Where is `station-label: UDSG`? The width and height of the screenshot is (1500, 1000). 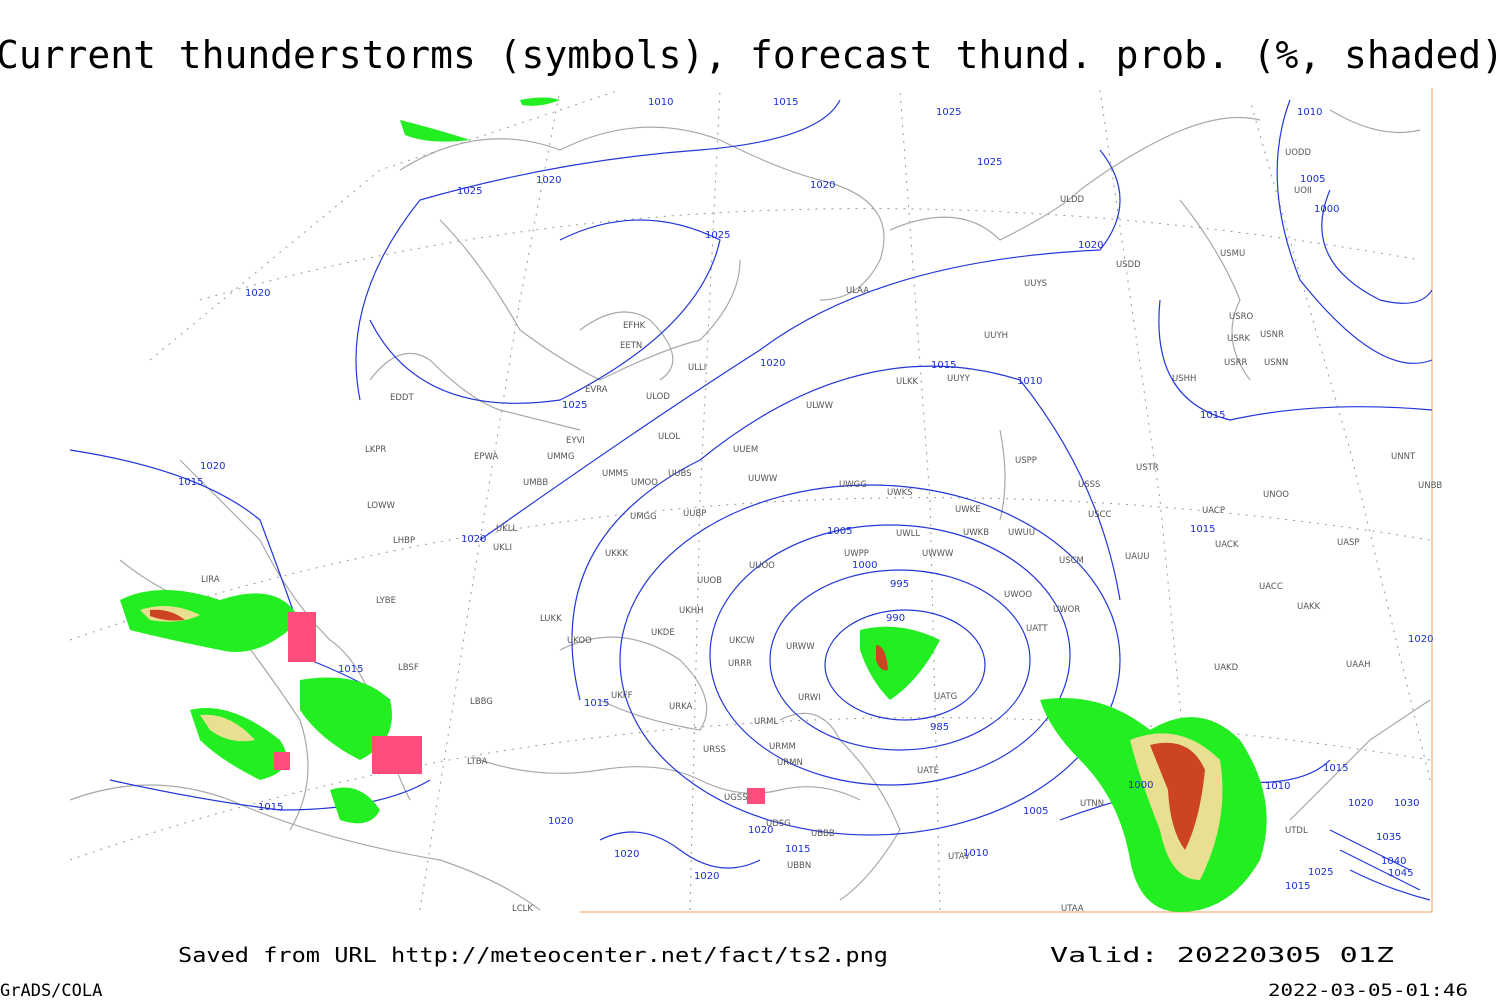
station-label: UDSG is located at coordinates (778, 824).